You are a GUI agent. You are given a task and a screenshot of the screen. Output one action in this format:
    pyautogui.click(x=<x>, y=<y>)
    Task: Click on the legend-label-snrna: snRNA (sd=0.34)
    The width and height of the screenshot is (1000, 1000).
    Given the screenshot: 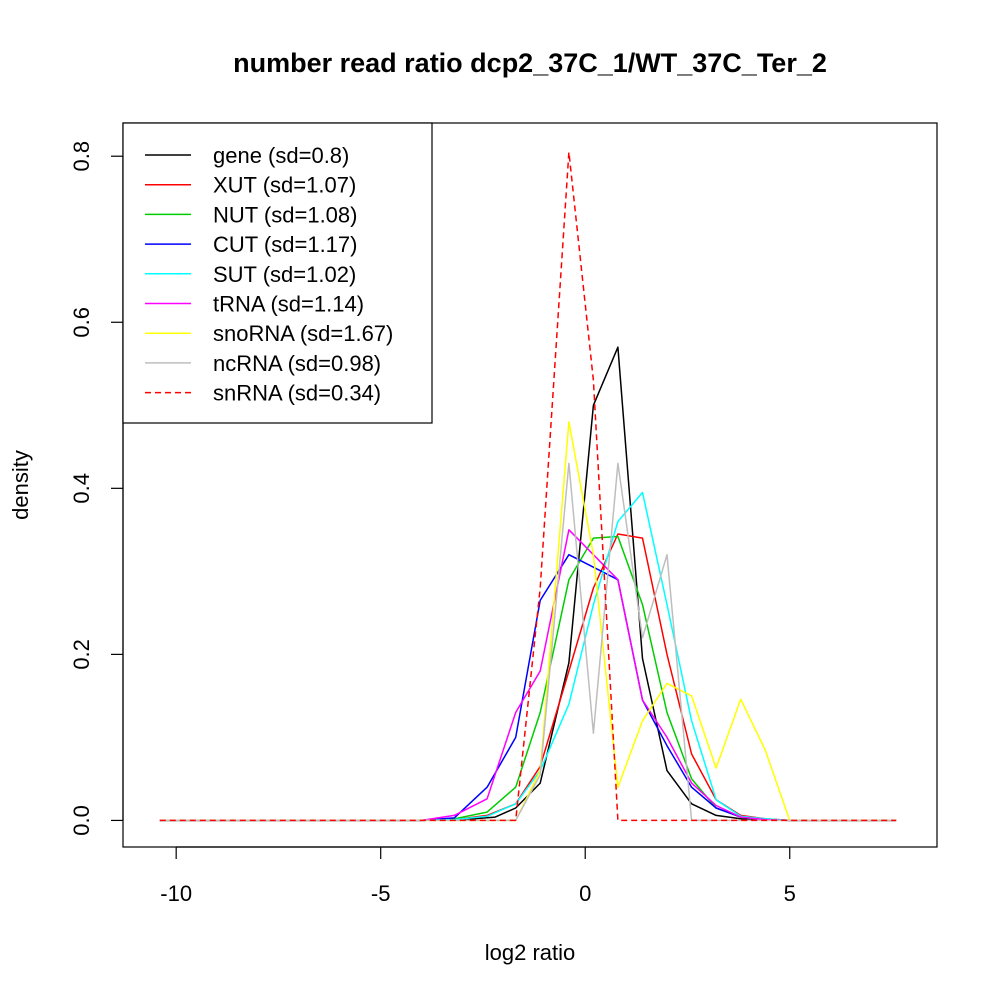 What is the action you would take?
    pyautogui.click(x=297, y=393)
    